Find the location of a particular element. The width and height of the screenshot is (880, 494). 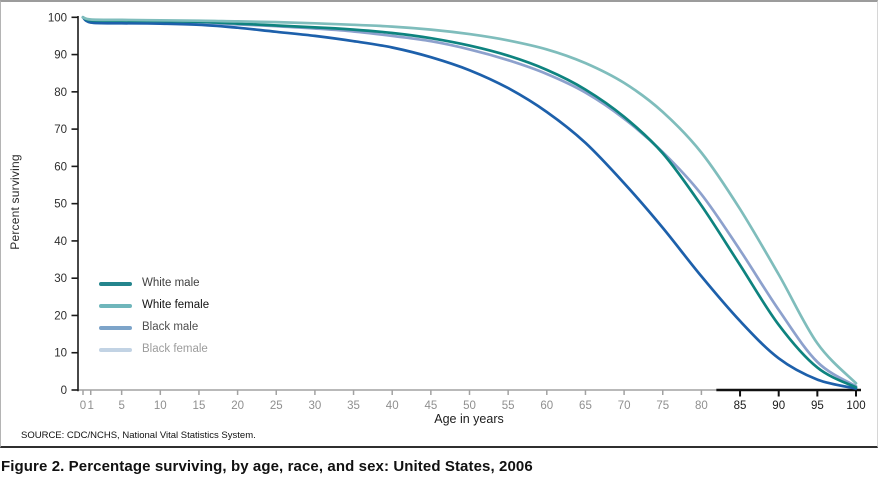

x-tick-label: 100 is located at coordinates (855, 406).